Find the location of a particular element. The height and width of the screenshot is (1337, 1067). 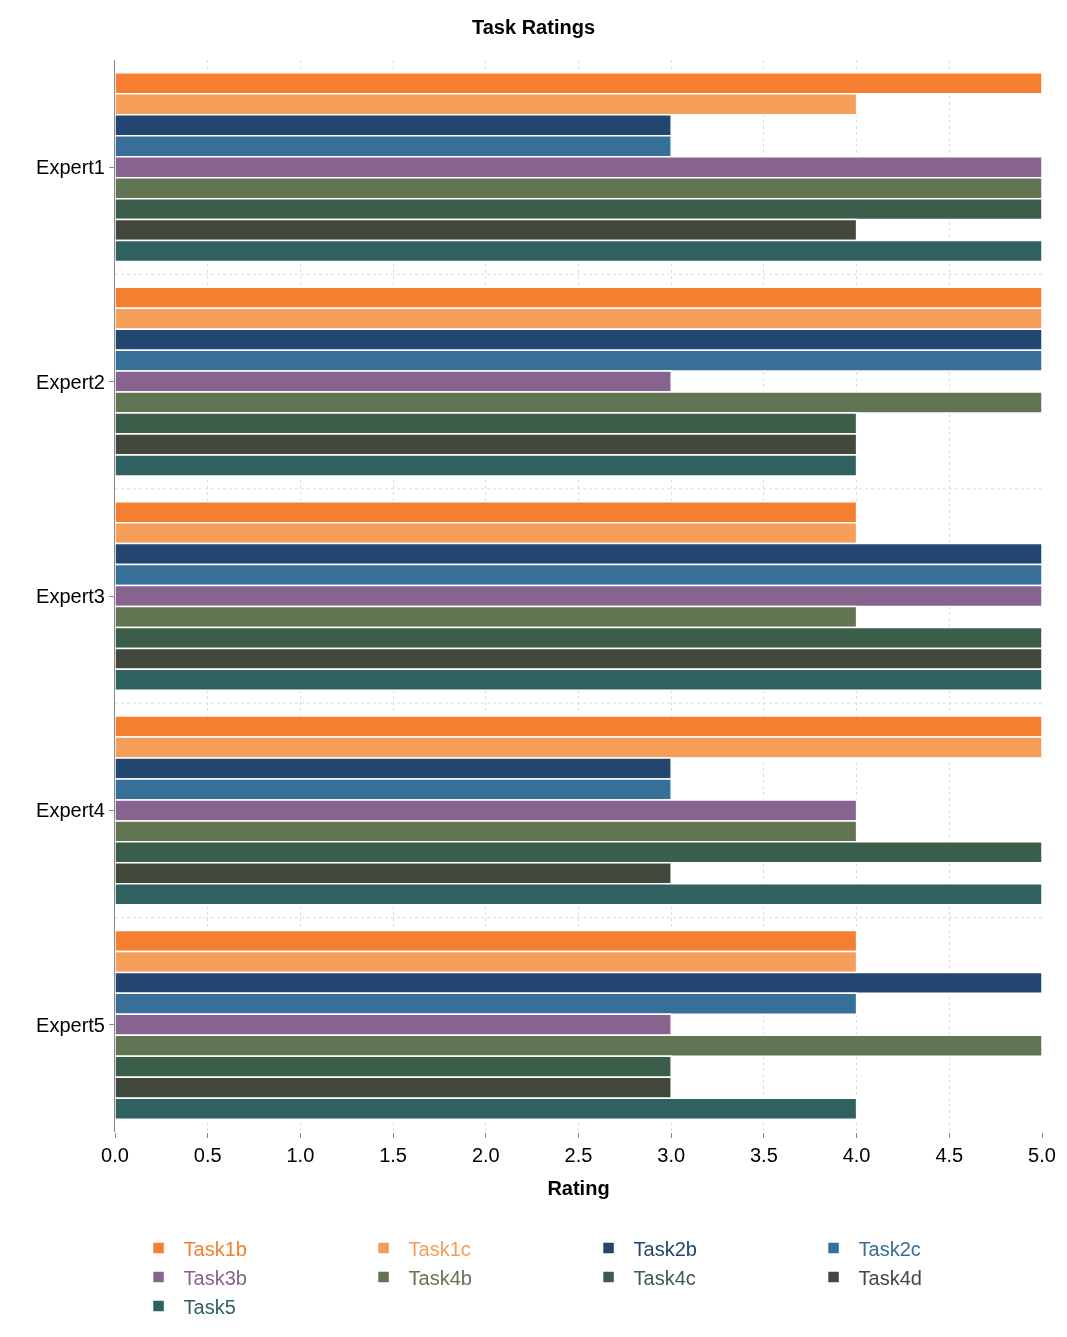

chart-title: Task Ratings is located at coordinates (533, 27).